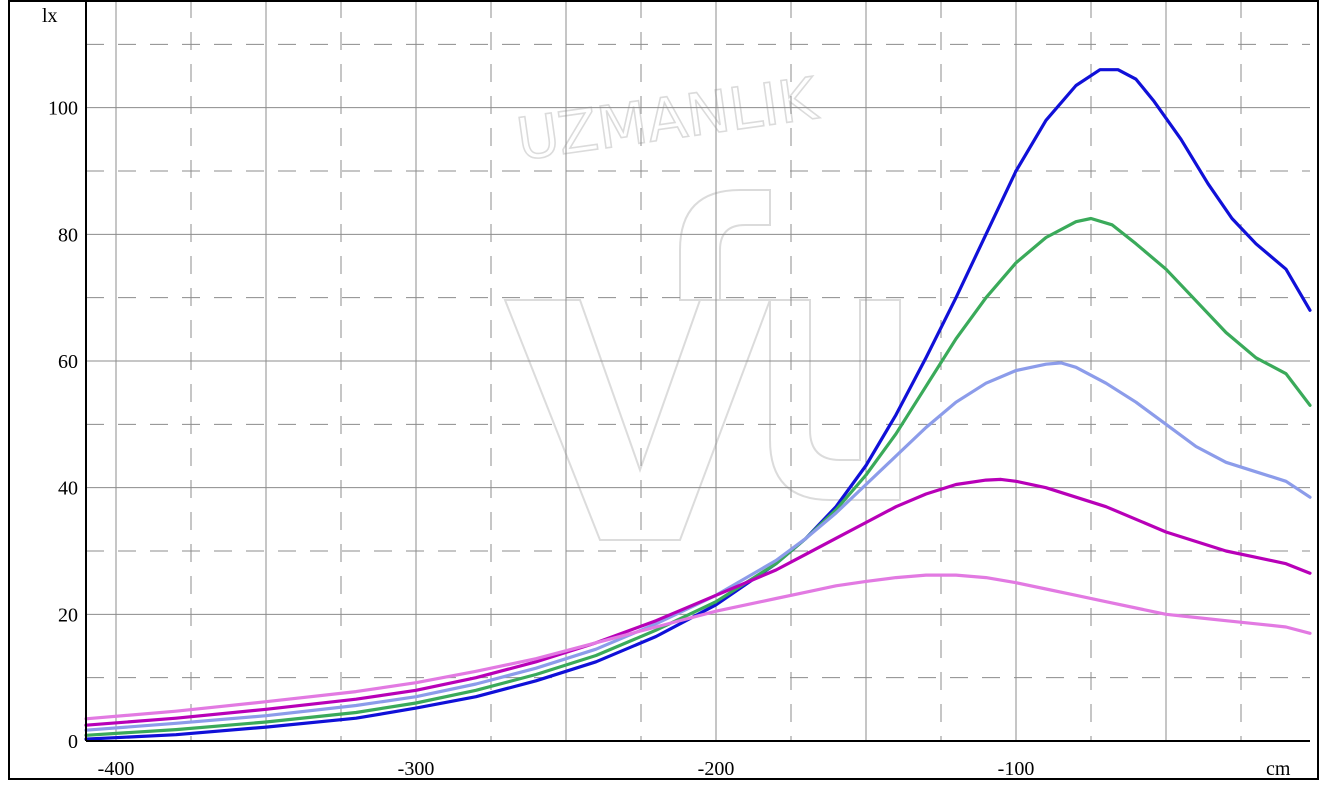  I want to click on x-tick-label: -200, so click(716, 769).